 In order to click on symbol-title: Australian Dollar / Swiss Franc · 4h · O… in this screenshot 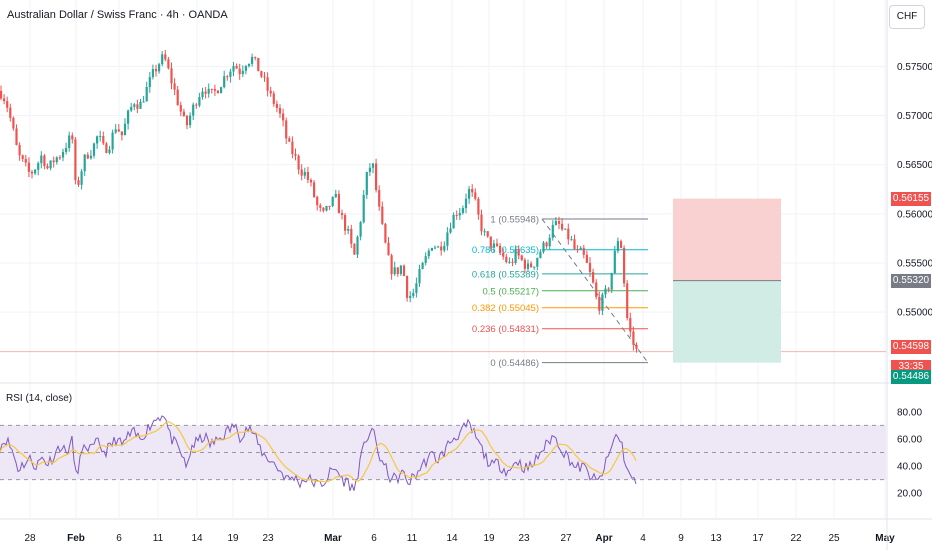, I will do `click(117, 15)`.